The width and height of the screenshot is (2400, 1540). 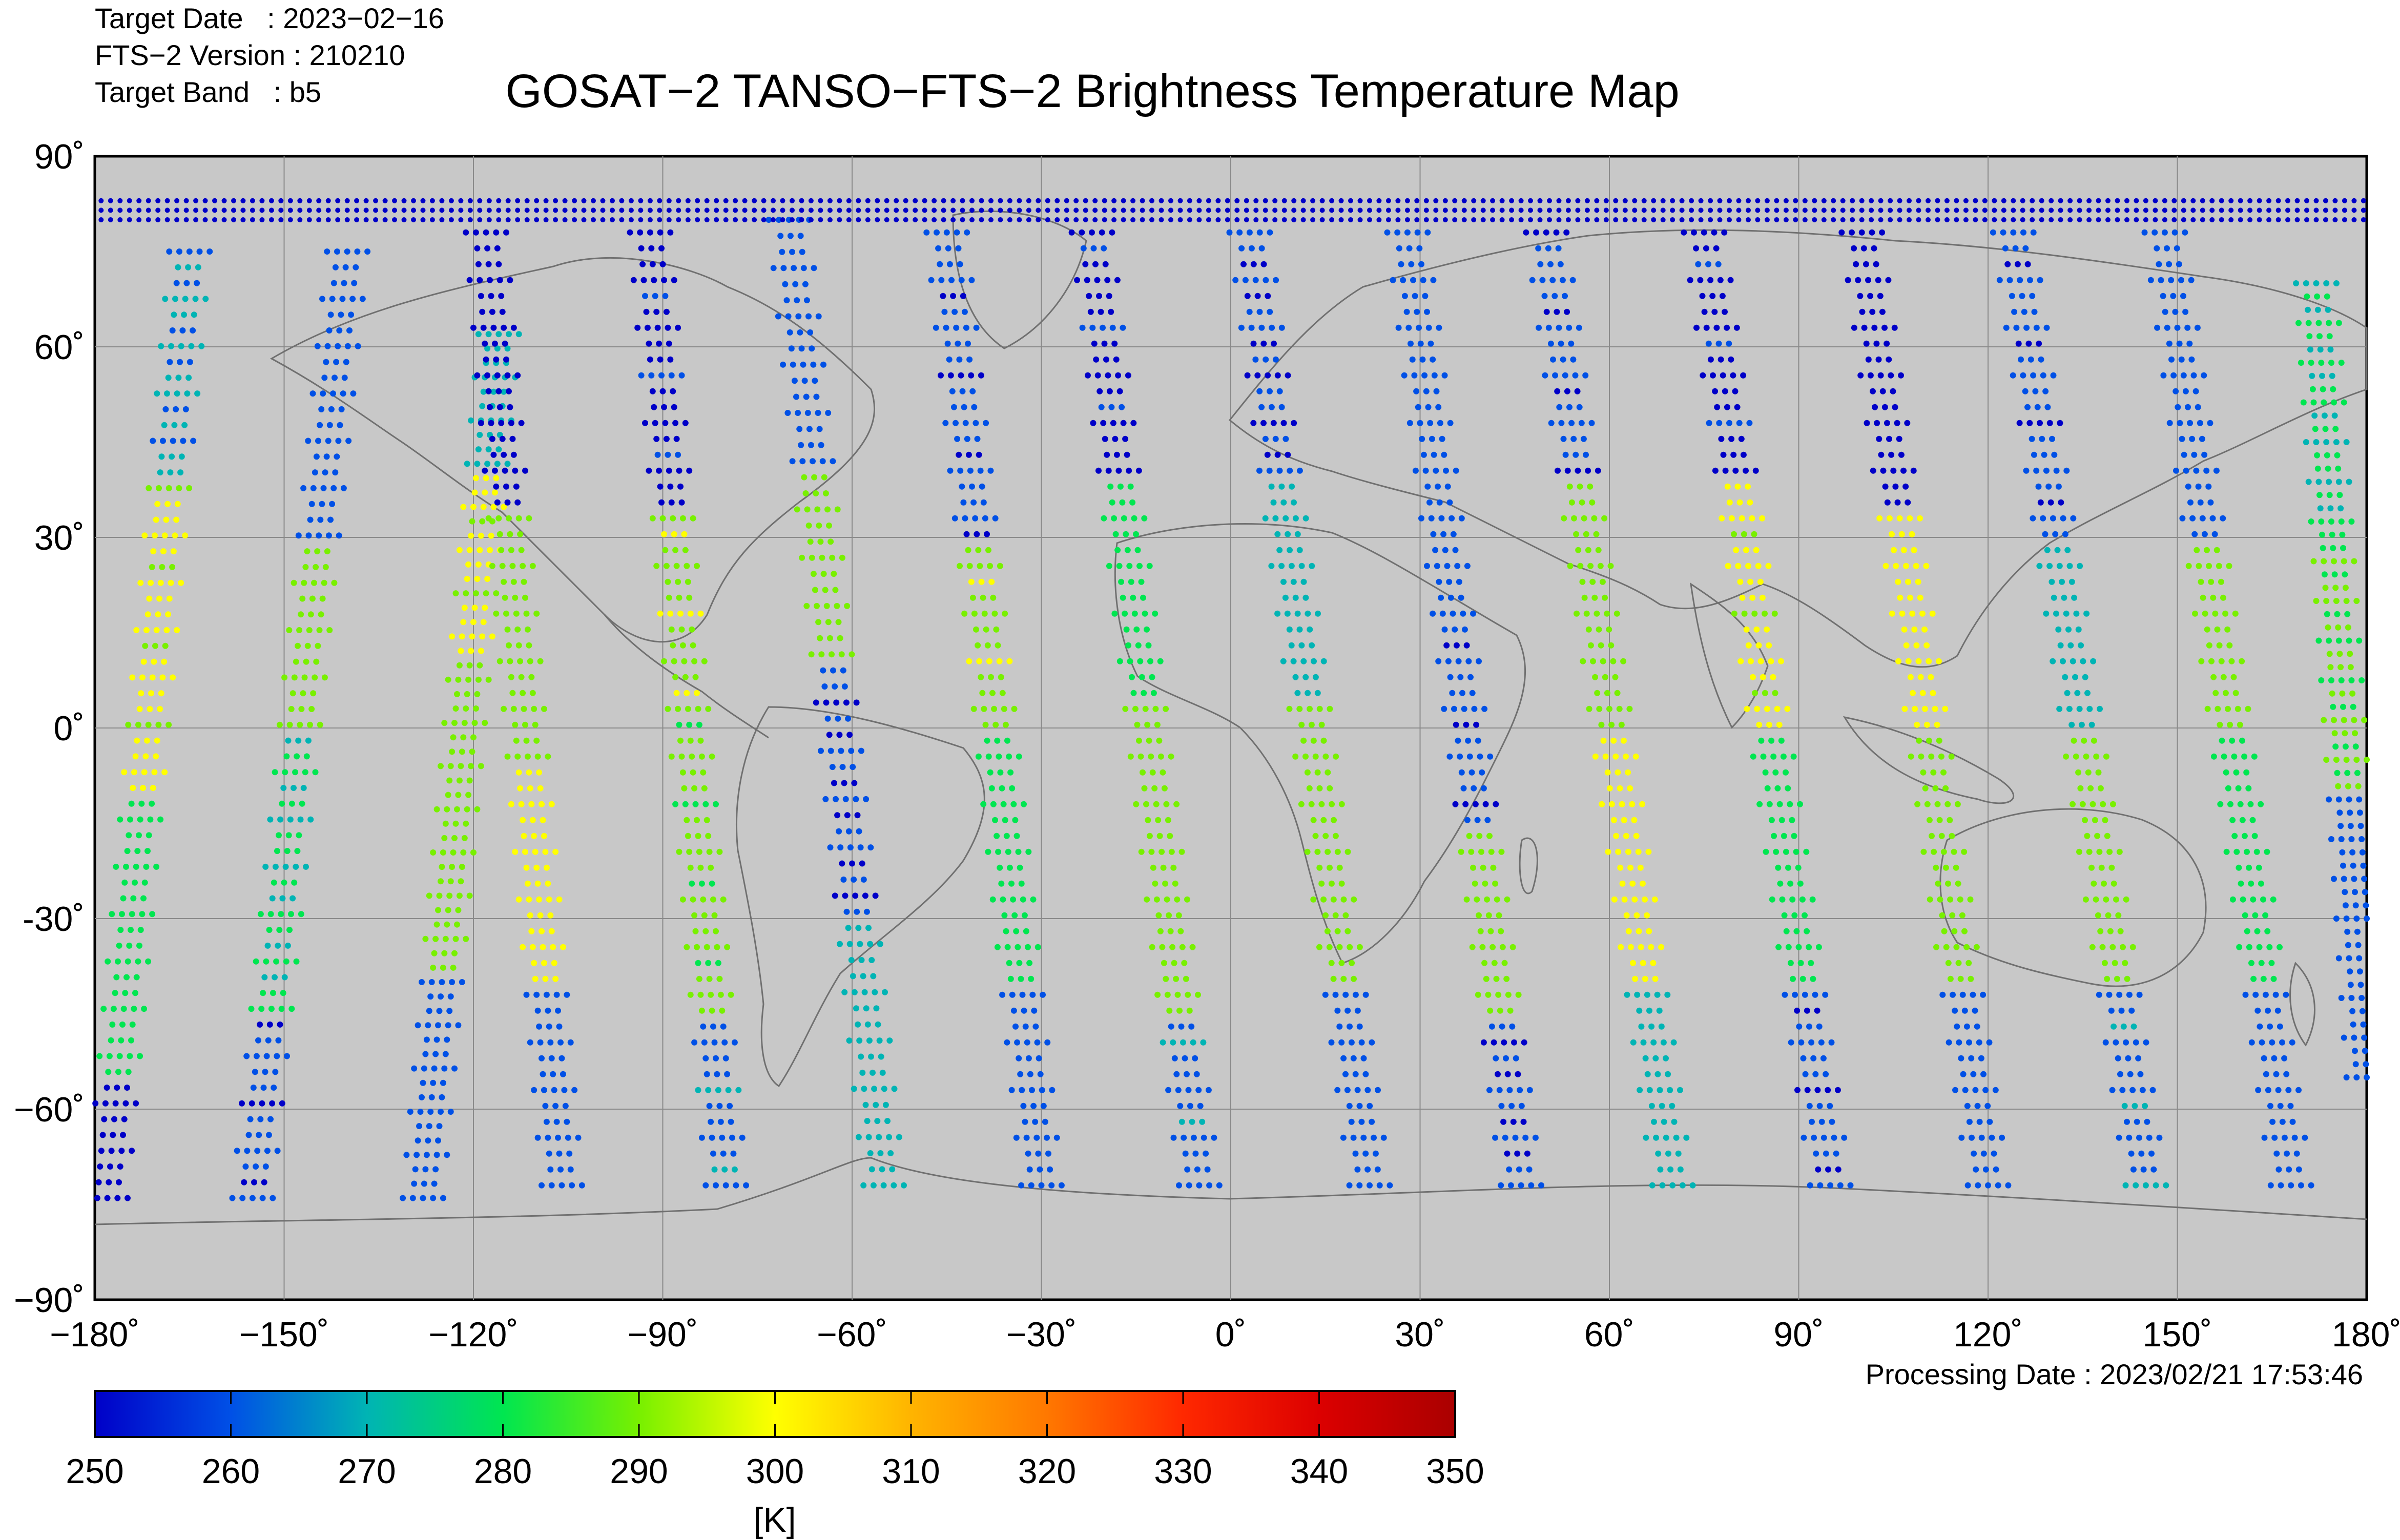 I want to click on coast-madagascar, so click(x=1528, y=865).